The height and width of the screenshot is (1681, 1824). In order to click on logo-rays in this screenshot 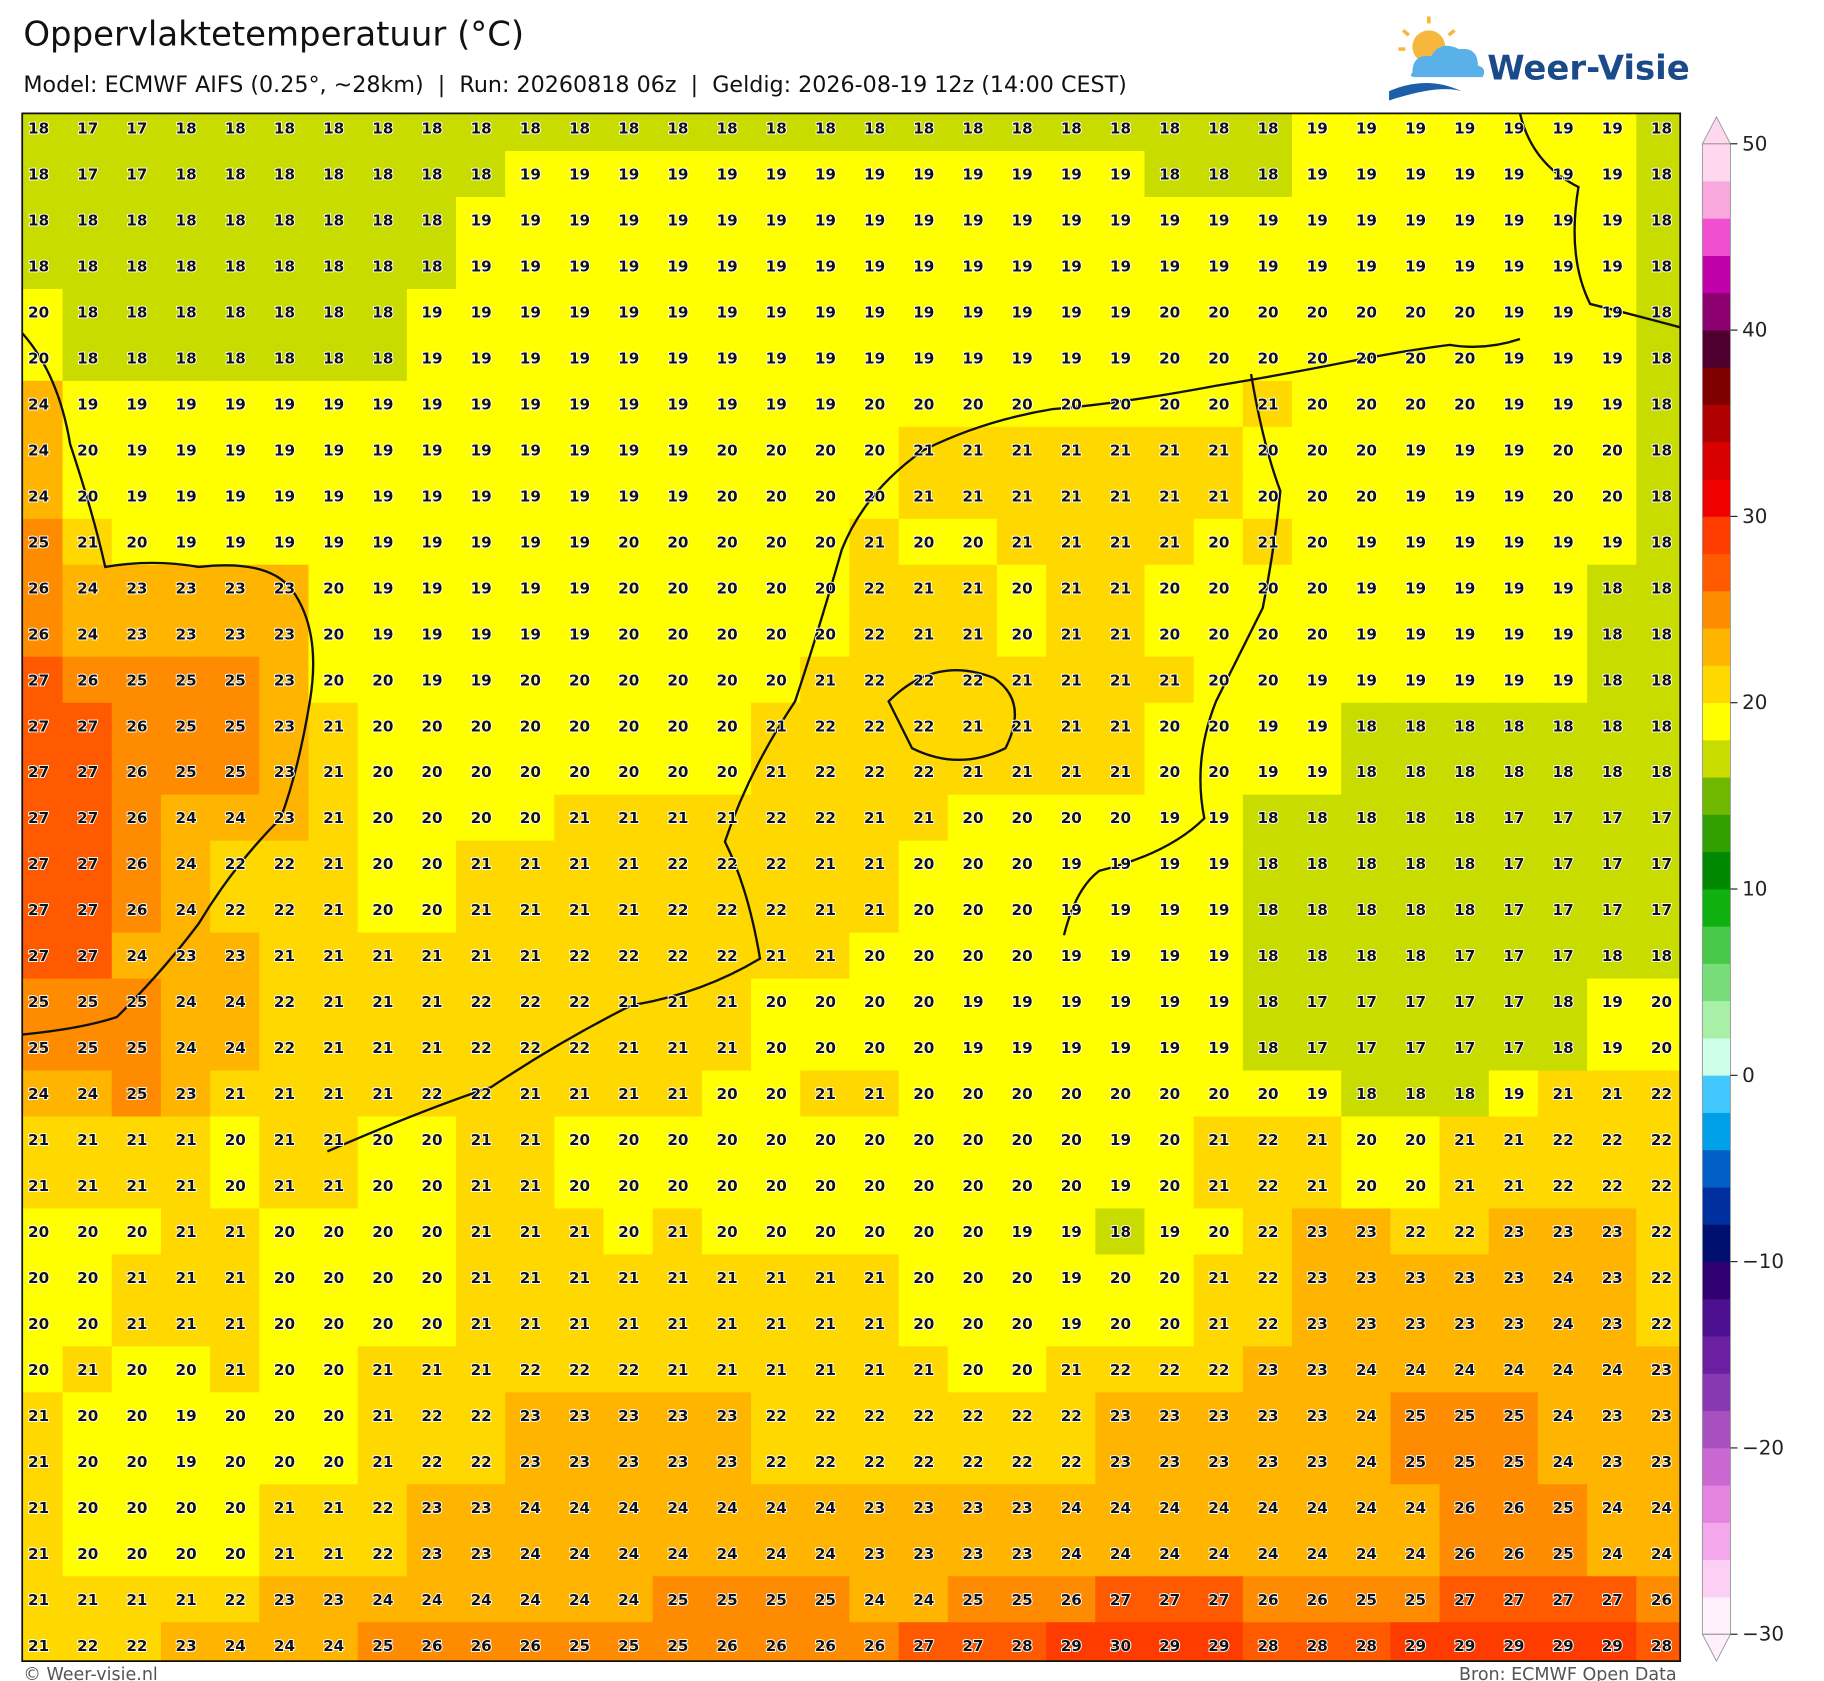, I will do `click(1427, 33)`.